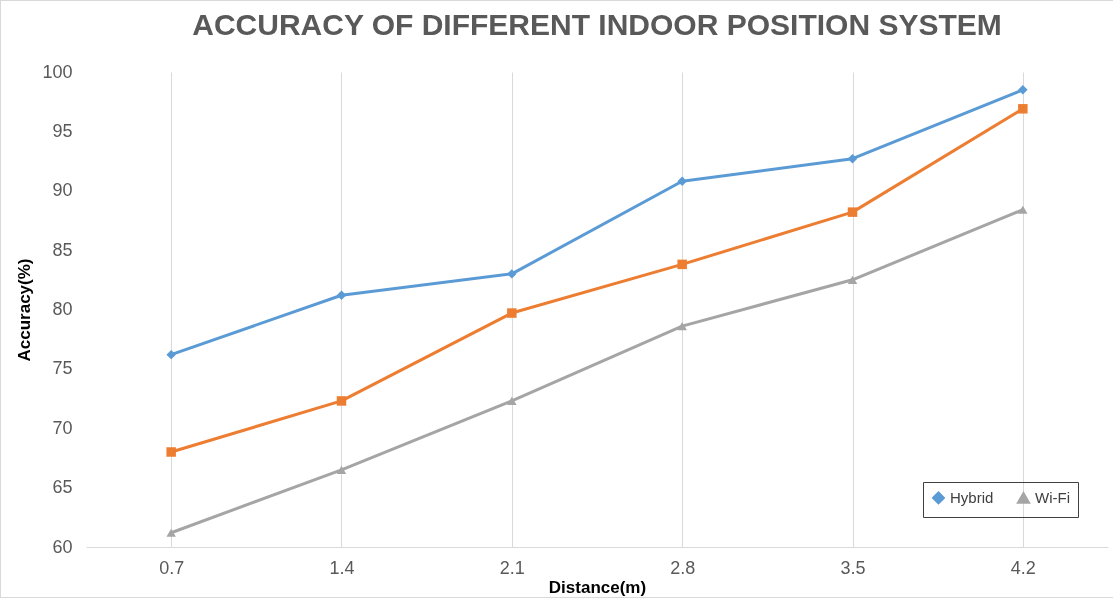 This screenshot has height=598, width=1113. Describe the element at coordinates (62, 487) in the screenshot. I see `y-tick-label: 65` at that location.